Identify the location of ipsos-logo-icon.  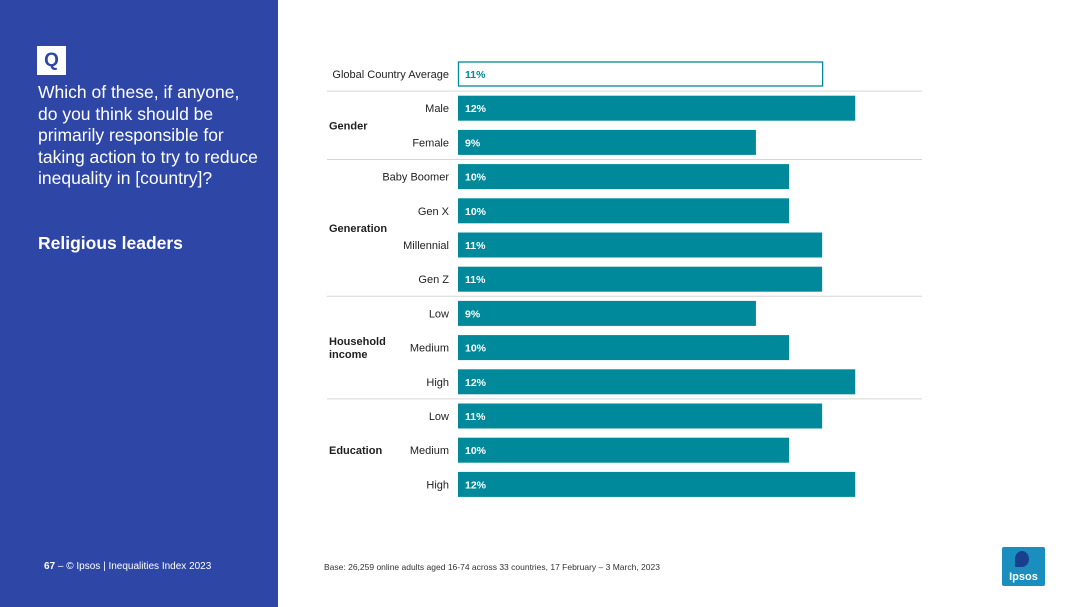
(1022, 559).